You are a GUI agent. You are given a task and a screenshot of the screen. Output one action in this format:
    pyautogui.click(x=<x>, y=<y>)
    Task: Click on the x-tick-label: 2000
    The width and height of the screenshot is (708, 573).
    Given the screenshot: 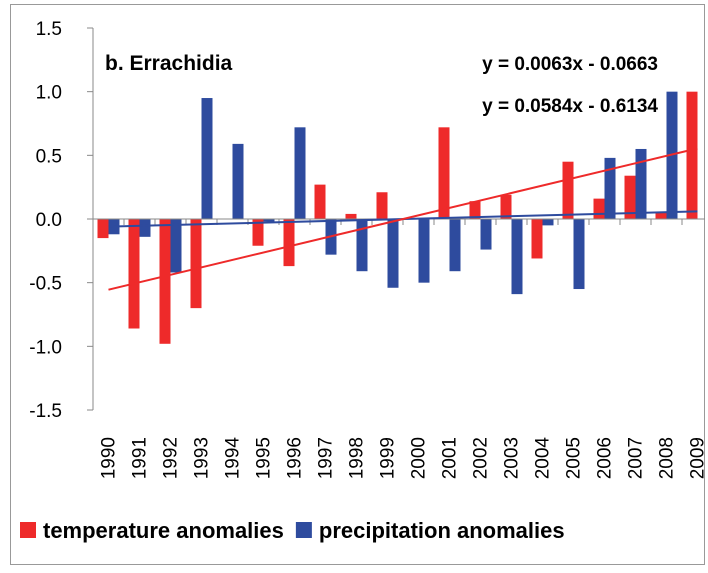 What is the action you would take?
    pyautogui.click(x=419, y=458)
    